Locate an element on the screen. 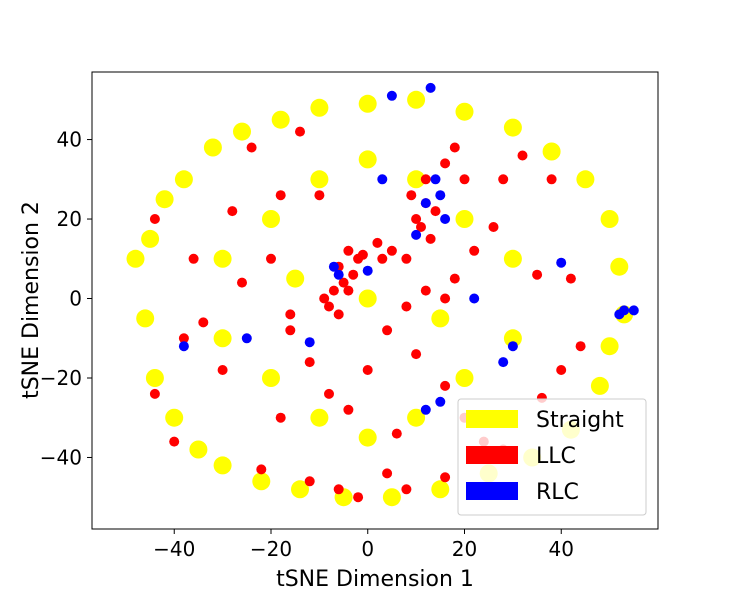 This screenshot has height=594, width=731. x-tick-label: 20 is located at coordinates (464, 549).